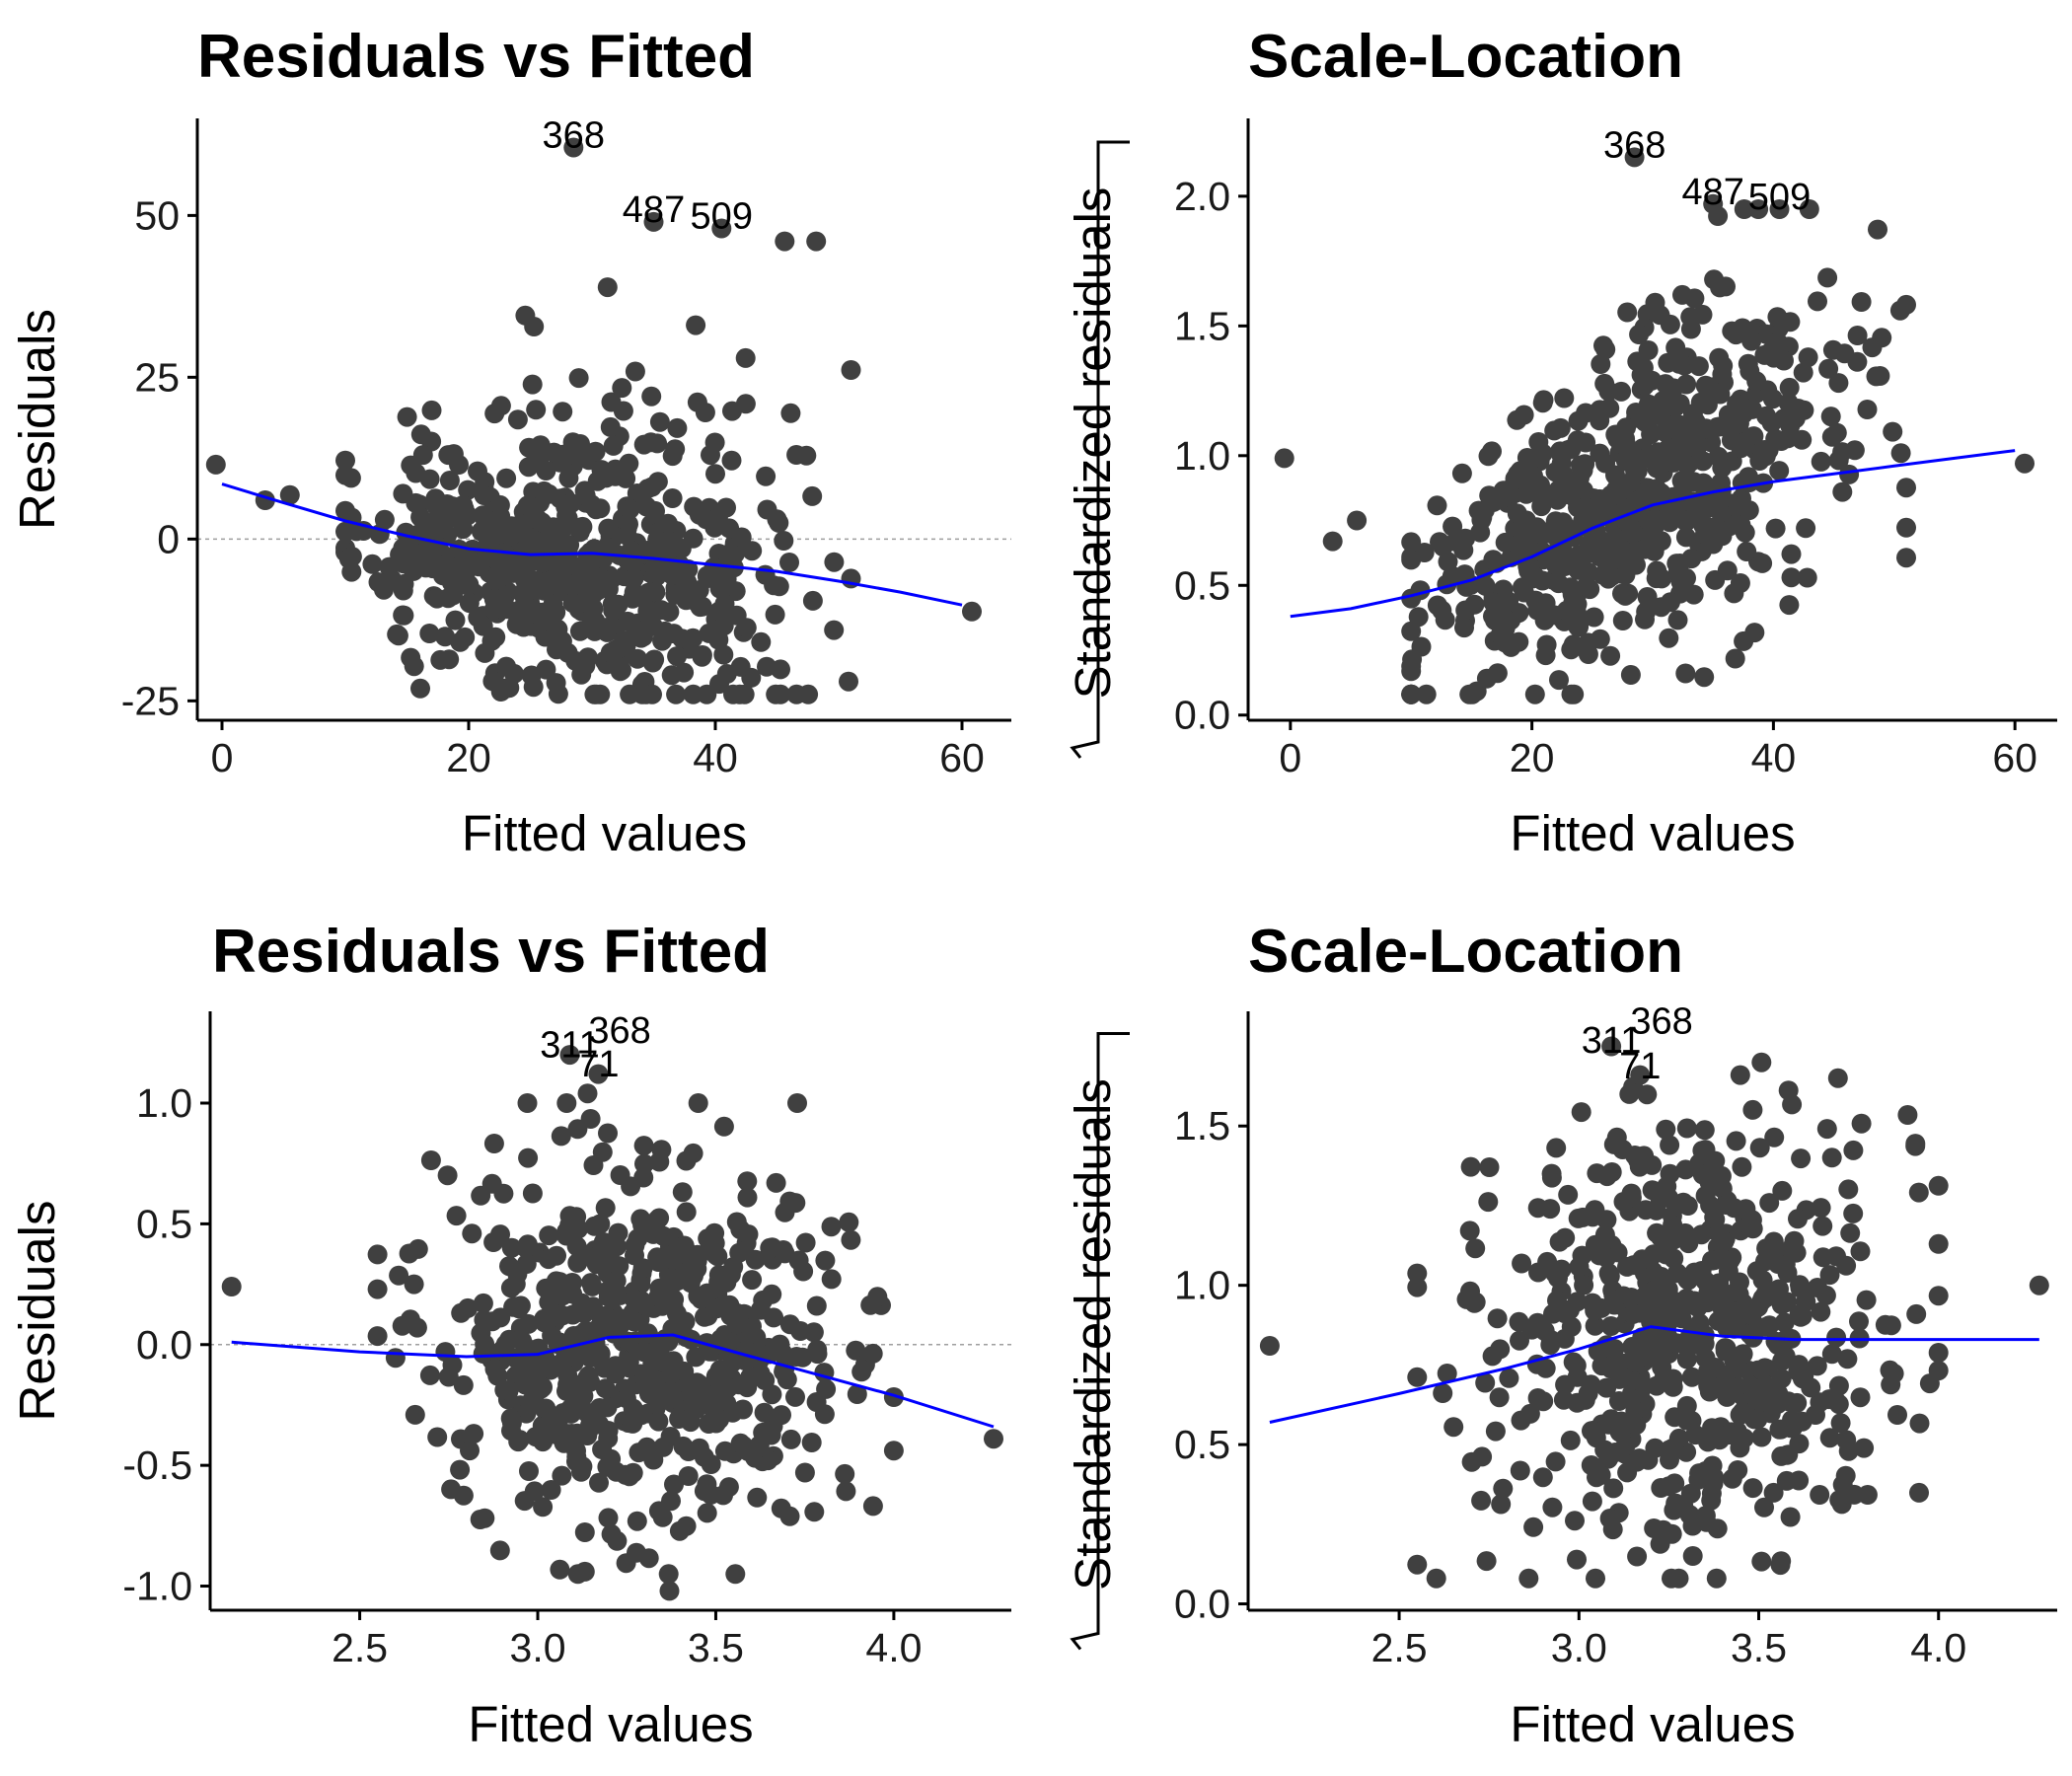 The width and height of the screenshot is (2072, 1776). I want to click on y-tick-label: 0.0, so click(1202, 716).